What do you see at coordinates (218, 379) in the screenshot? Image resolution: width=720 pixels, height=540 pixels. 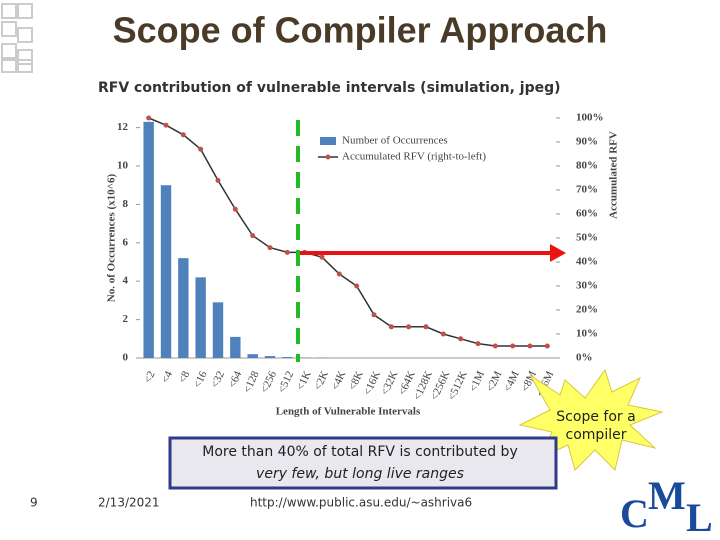 I see `x-tick-label: <32` at bounding box center [218, 379].